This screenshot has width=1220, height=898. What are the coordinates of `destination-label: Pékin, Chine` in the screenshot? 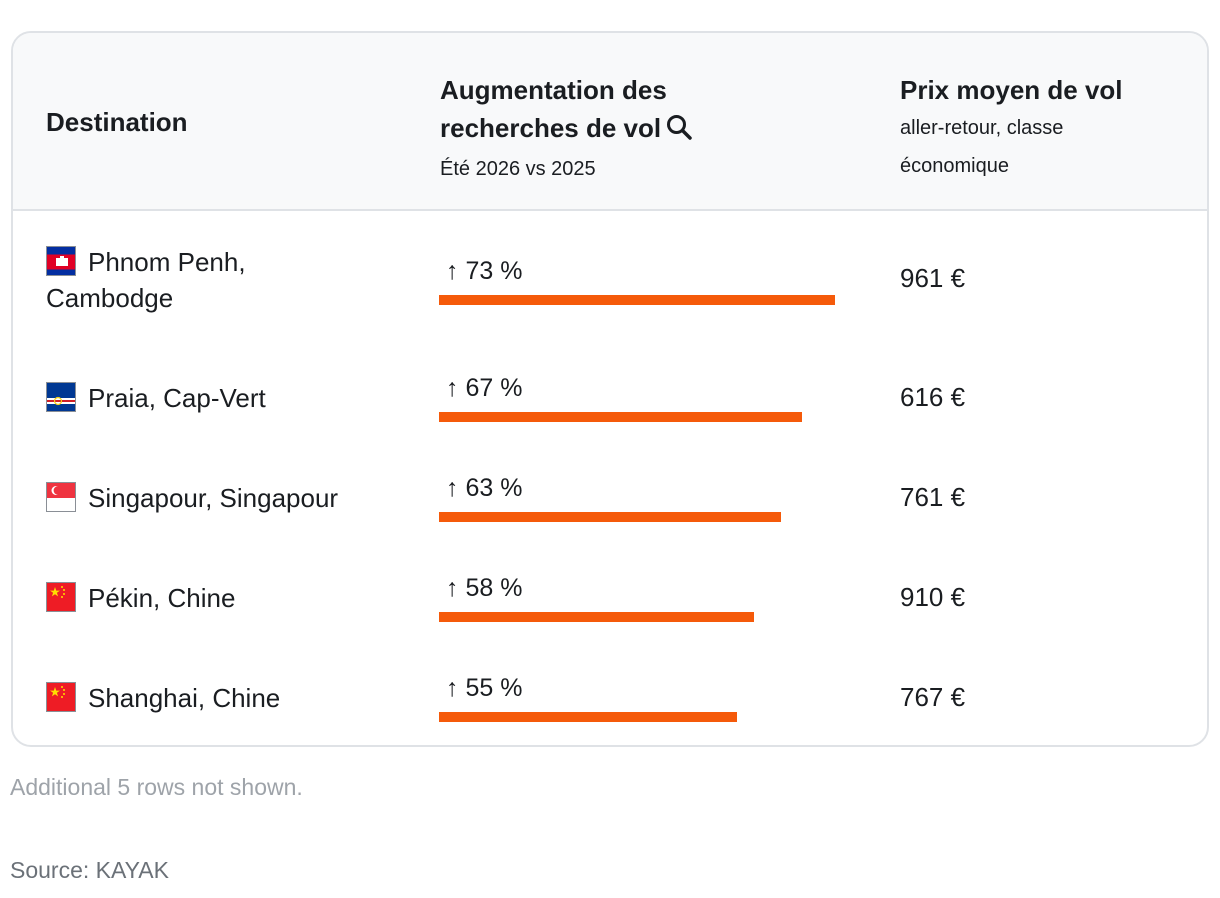 It's located at (162, 598).